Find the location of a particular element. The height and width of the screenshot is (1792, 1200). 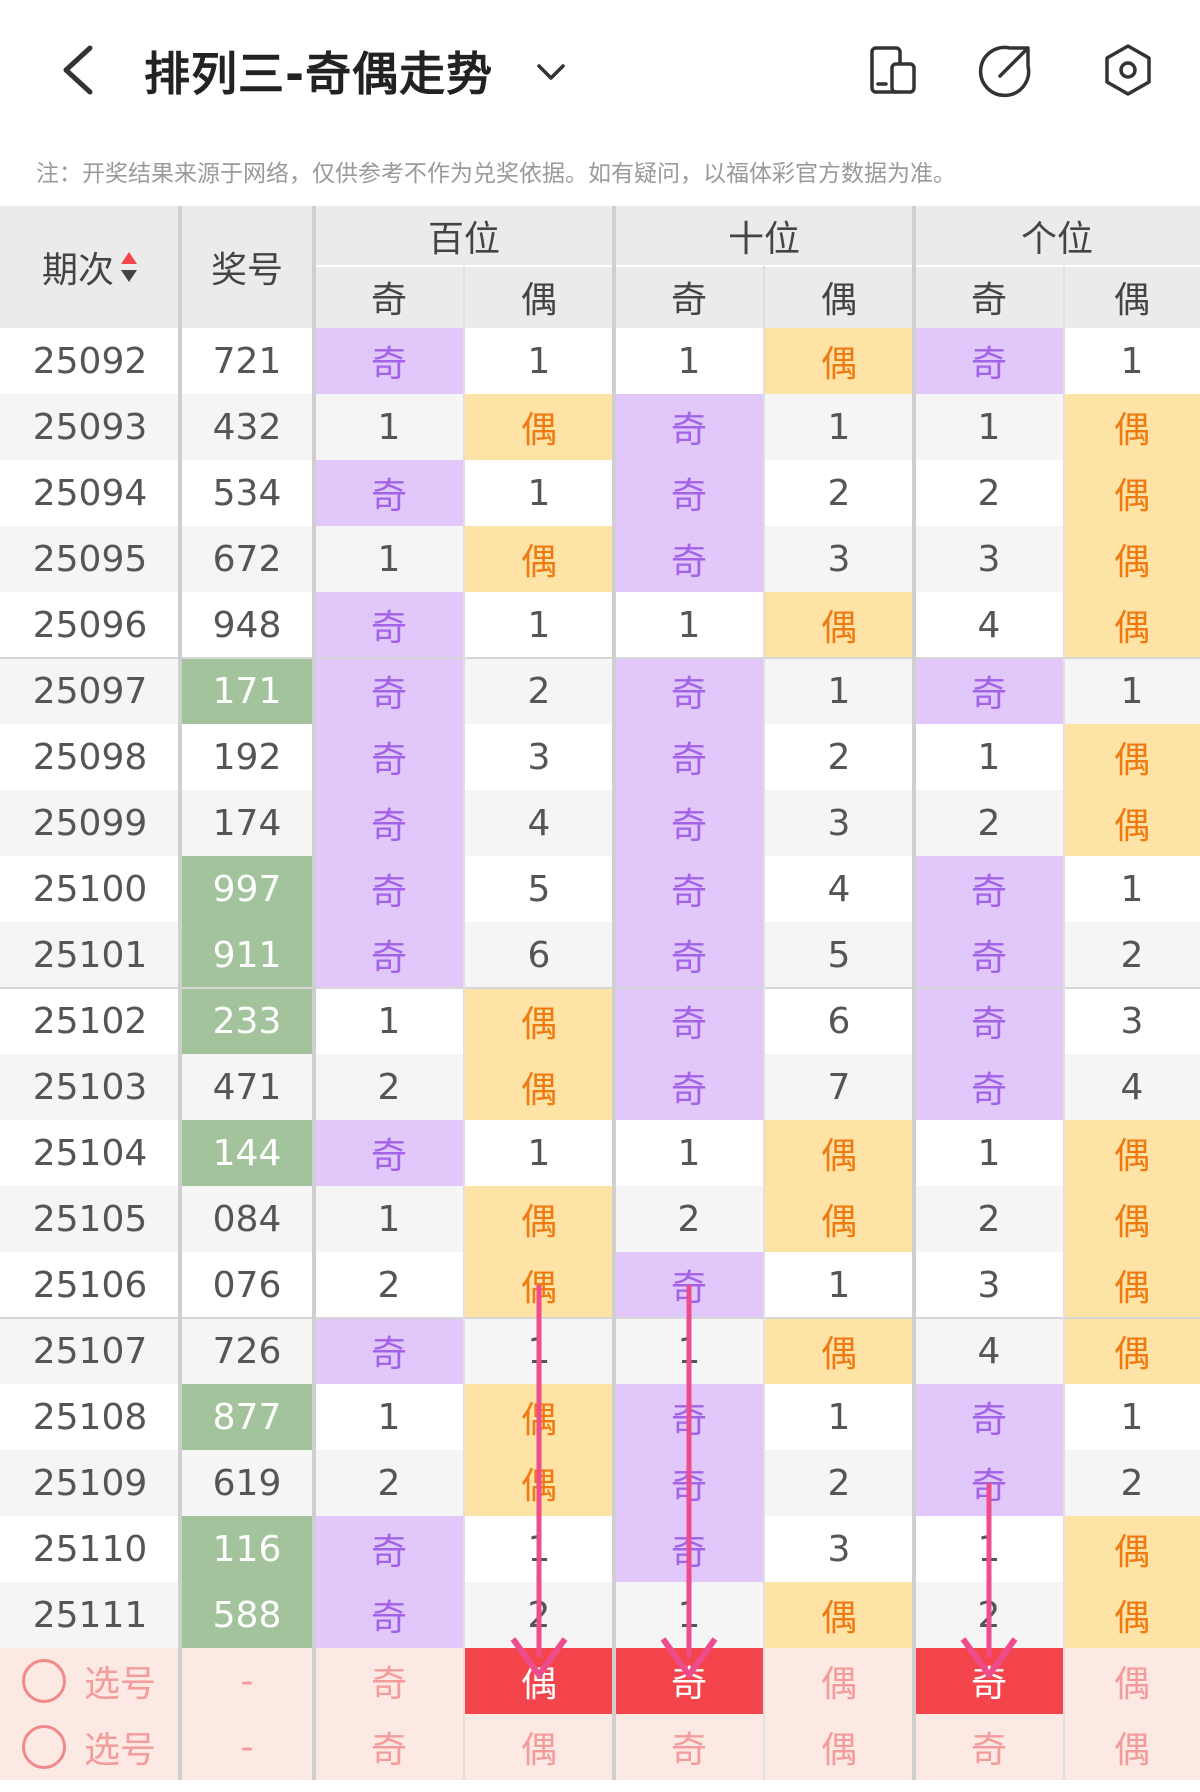

settings-icon is located at coordinates (1128, 70).